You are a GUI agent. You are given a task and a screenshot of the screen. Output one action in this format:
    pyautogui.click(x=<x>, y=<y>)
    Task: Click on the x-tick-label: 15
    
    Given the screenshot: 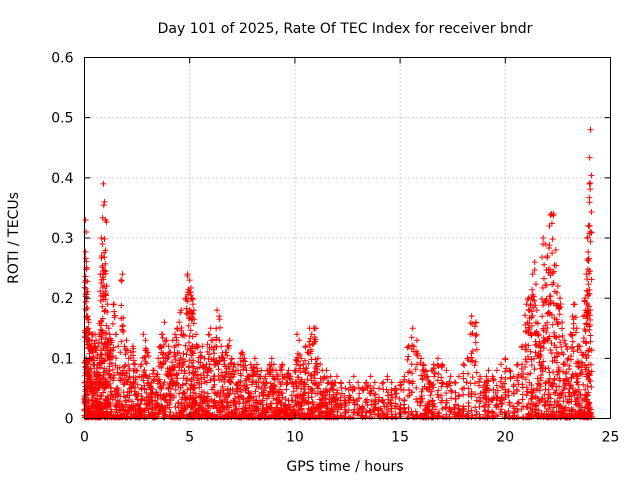 What is the action you would take?
    pyautogui.click(x=400, y=438)
    